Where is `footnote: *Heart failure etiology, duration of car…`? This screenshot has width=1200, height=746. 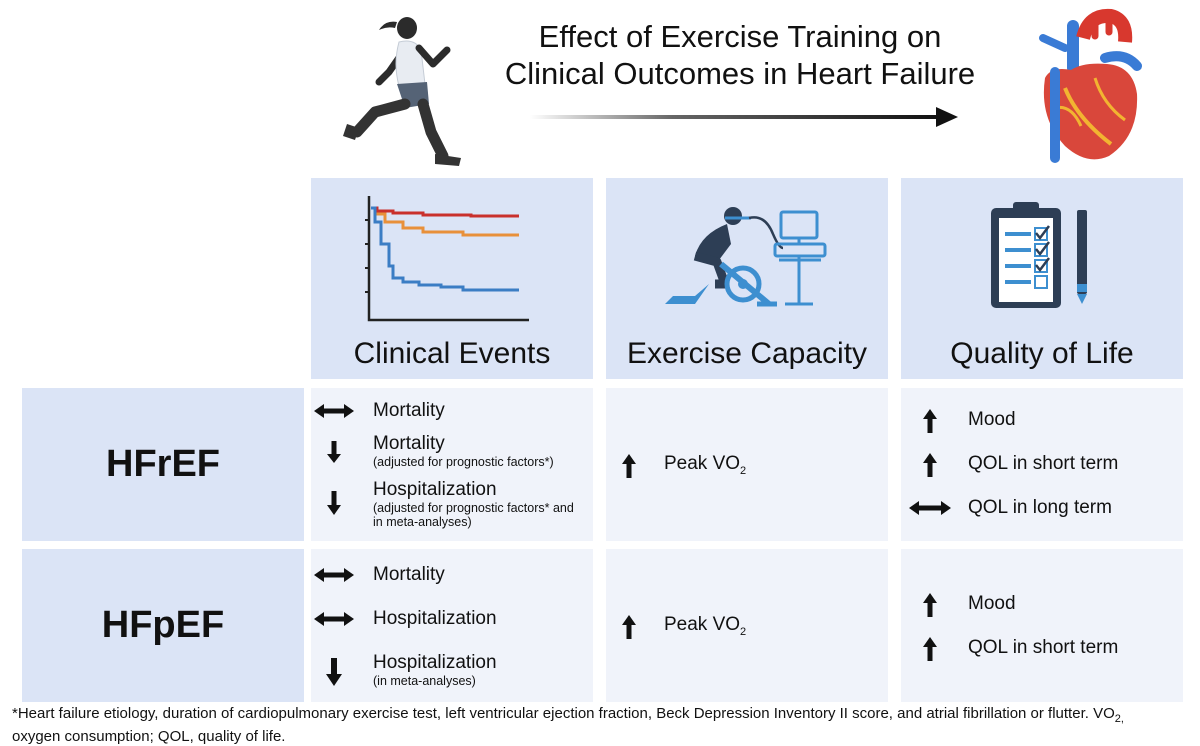
footnote: *Heart failure etiology, duration of car… is located at coordinates (602, 725).